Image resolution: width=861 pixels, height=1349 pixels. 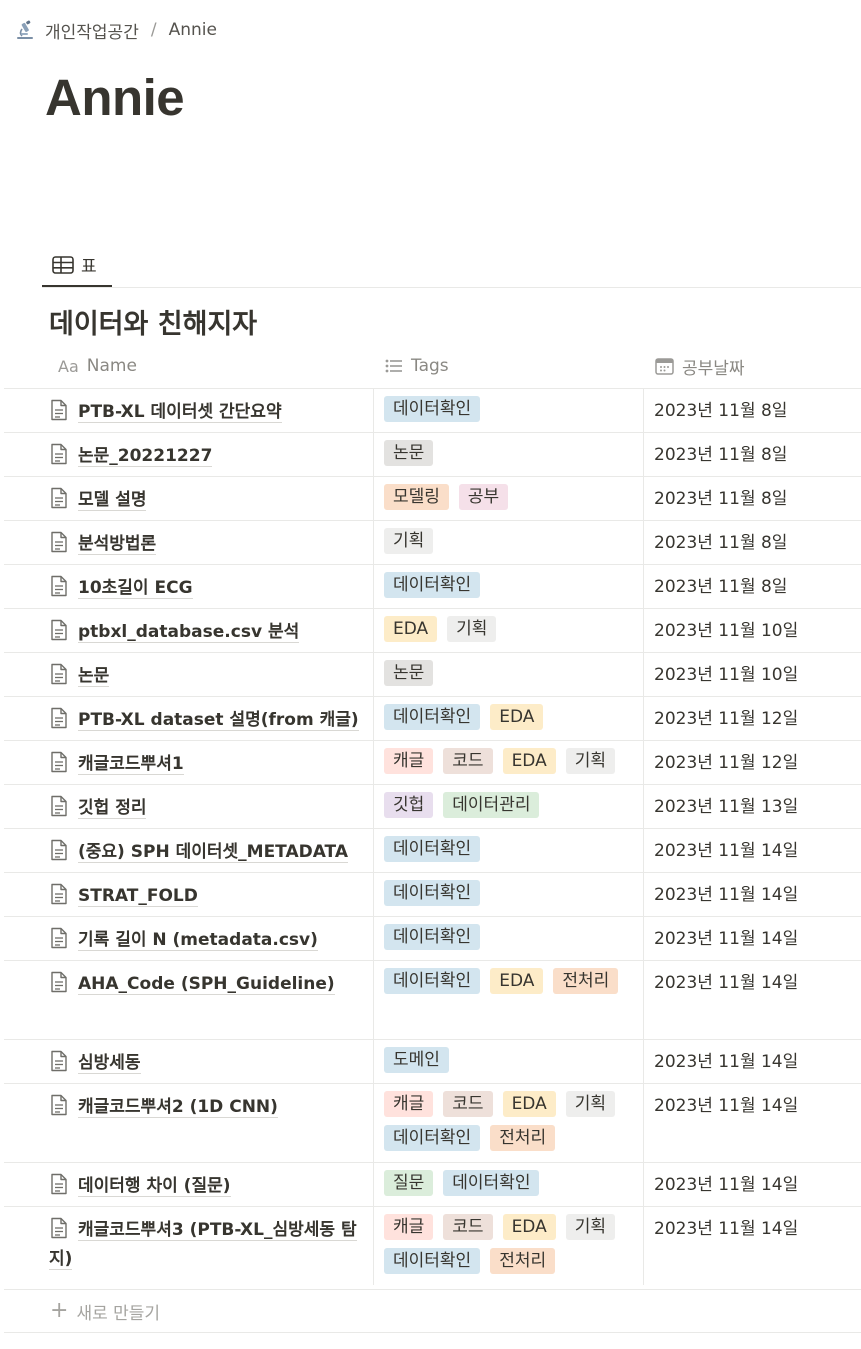 I want to click on row-title: PTB-XL 데이터셋 간단요약, so click(x=180, y=412).